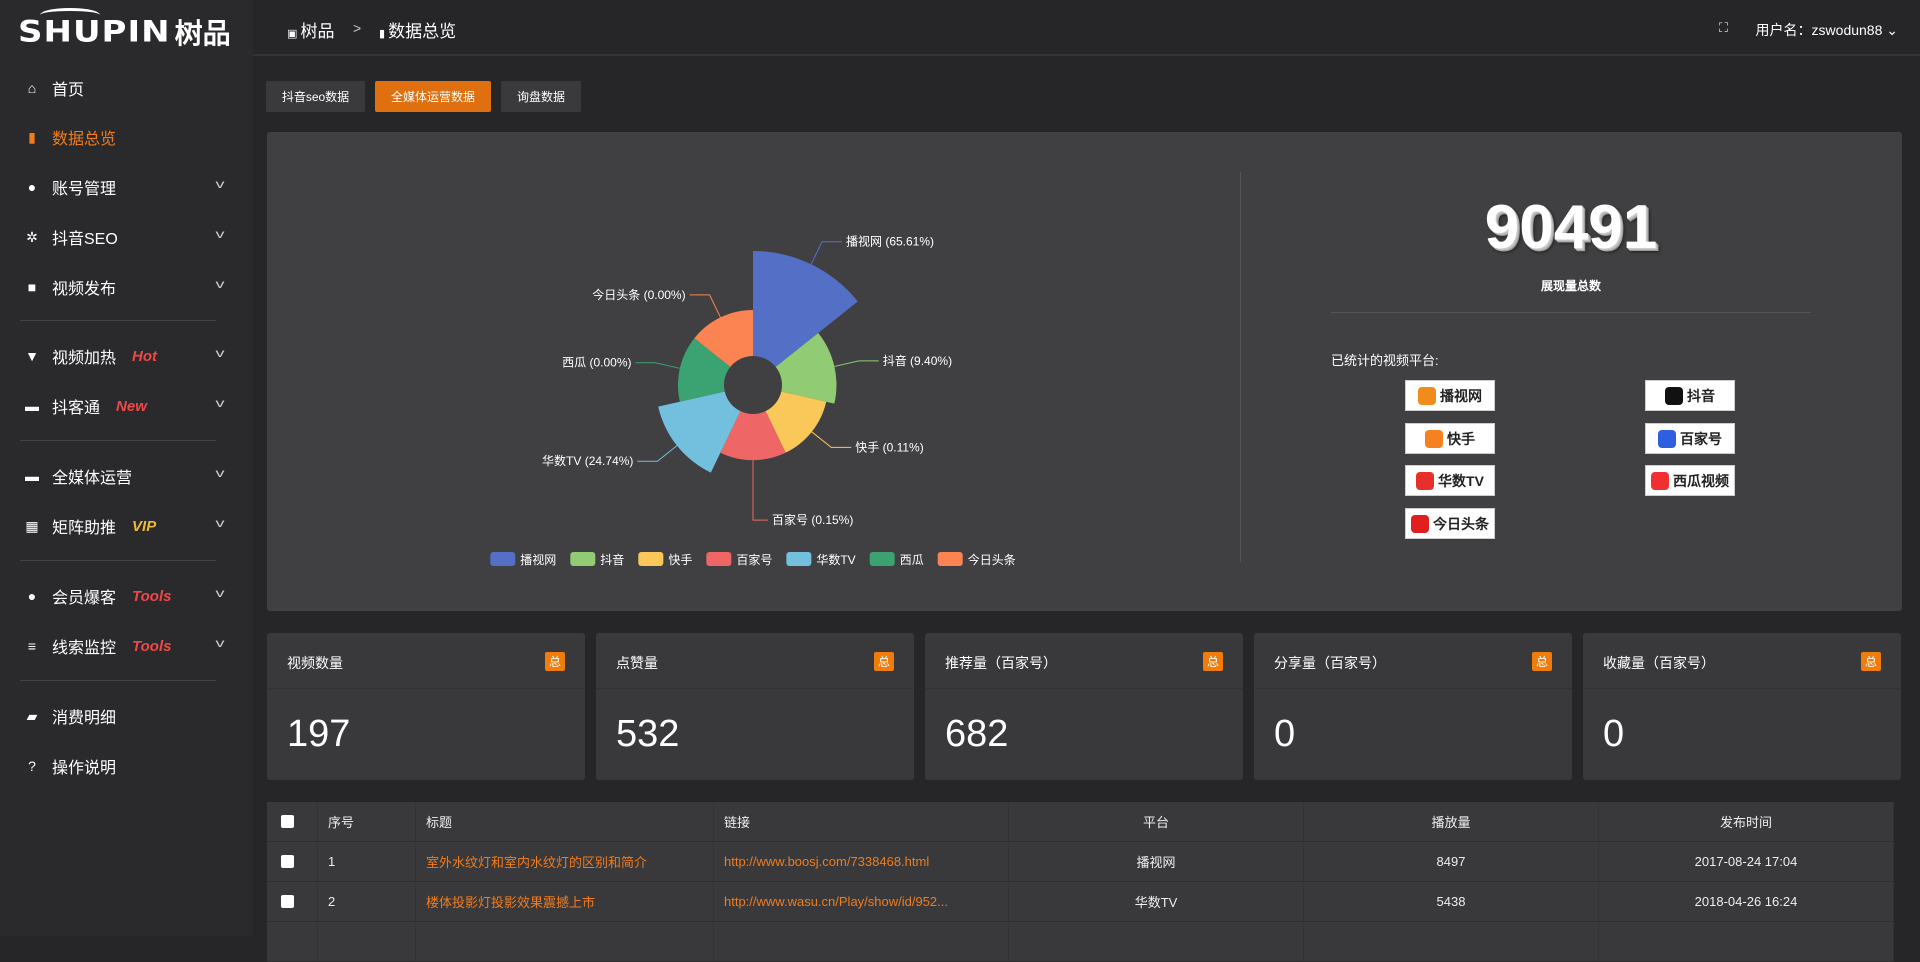  Describe the element at coordinates (126, 237) in the screenshot. I see `sidebar-item-3: ✲ 抖音SEO v` at that location.